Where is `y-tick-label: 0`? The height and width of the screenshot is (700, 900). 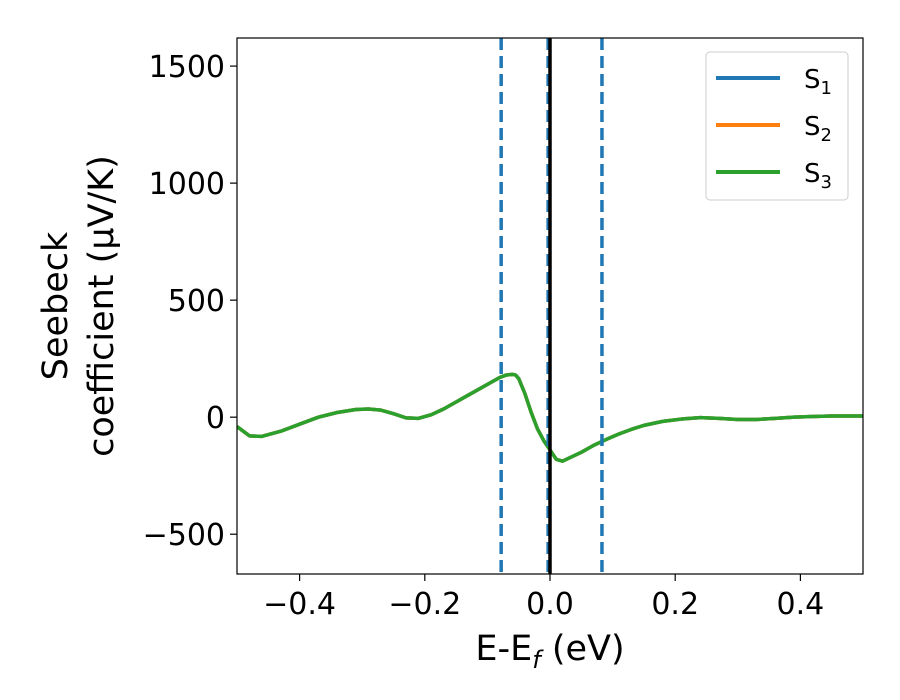
y-tick-label: 0 is located at coordinates (215, 418).